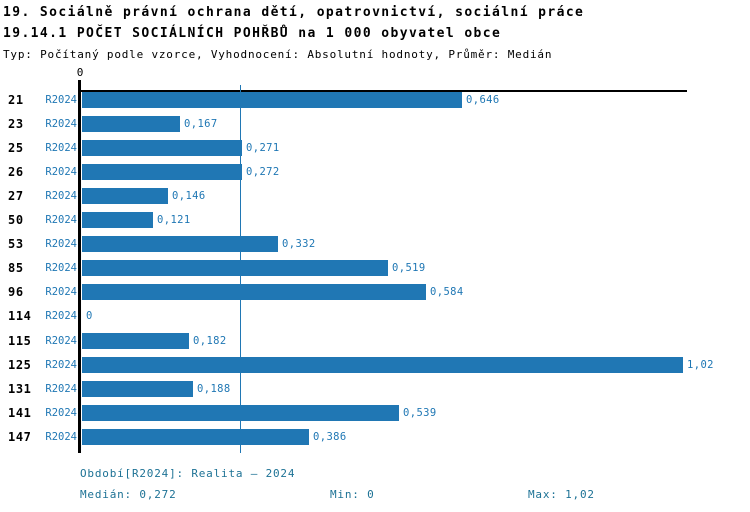 The height and width of the screenshot is (512, 750). What do you see at coordinates (561, 494) in the screenshot?
I see `footer-max-stat: Max: 1,02` at bounding box center [561, 494].